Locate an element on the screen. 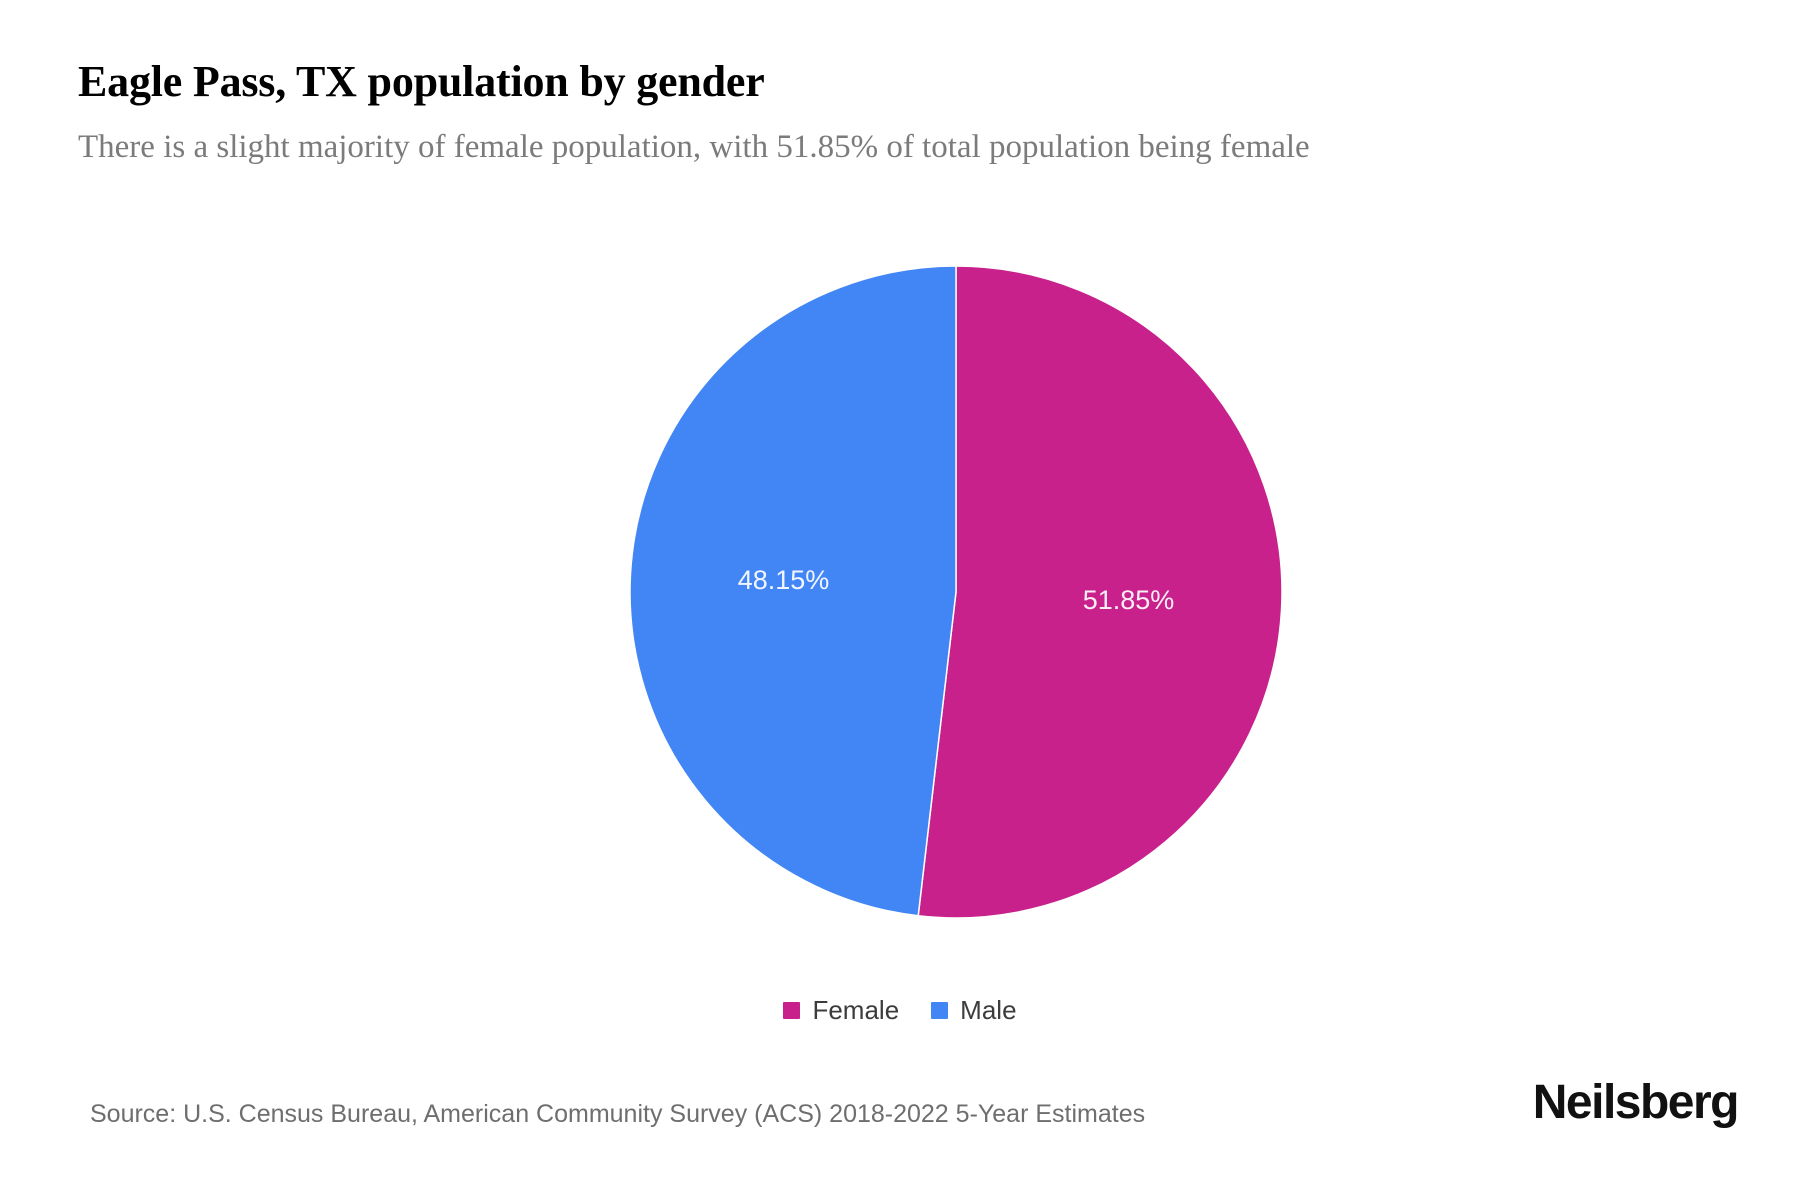 Image resolution: width=1800 pixels, height=1200 pixels. legend-item-male: Male is located at coordinates (974, 1010).